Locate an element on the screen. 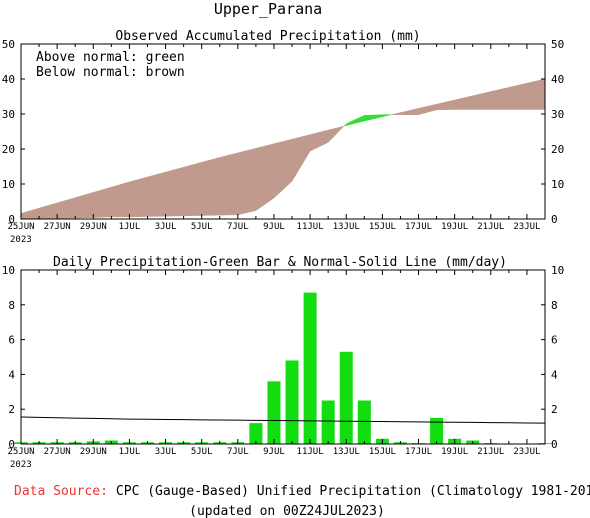 This screenshot has width=590, height=518. p2-xtick-label: 9JUL is located at coordinates (274, 452).